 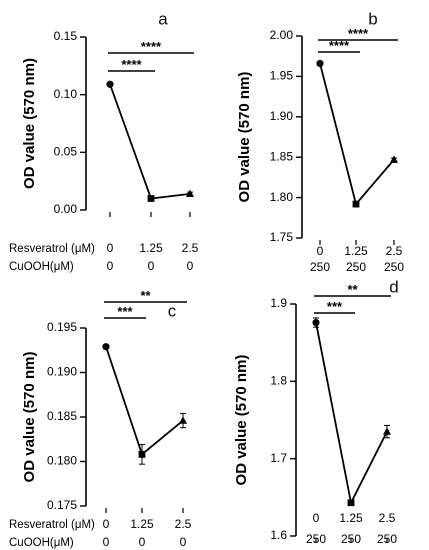 What do you see at coordinates (278, 458) in the screenshot?
I see `y-tick-label: 1.7` at bounding box center [278, 458].